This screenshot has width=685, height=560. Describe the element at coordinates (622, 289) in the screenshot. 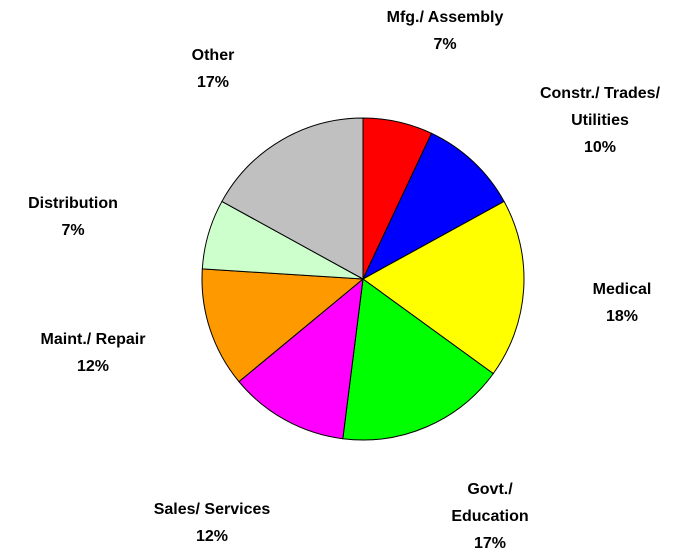

I see `category-label: Medical` at that location.